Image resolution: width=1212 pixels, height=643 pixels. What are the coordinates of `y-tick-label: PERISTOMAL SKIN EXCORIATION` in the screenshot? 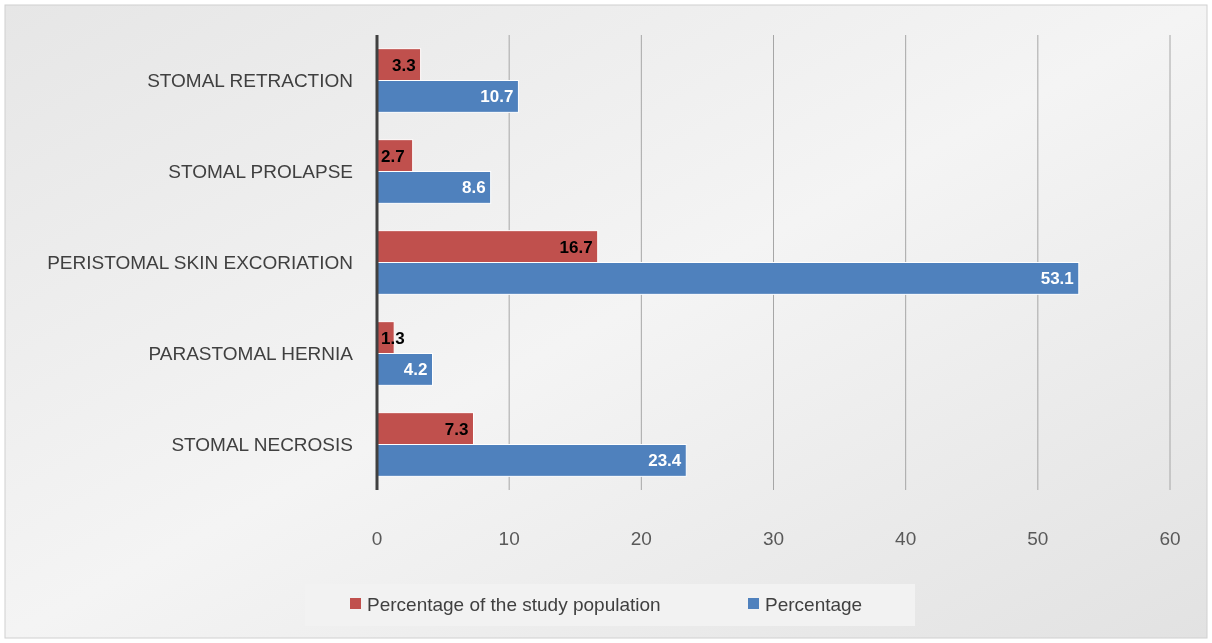 It's located at (200, 263).